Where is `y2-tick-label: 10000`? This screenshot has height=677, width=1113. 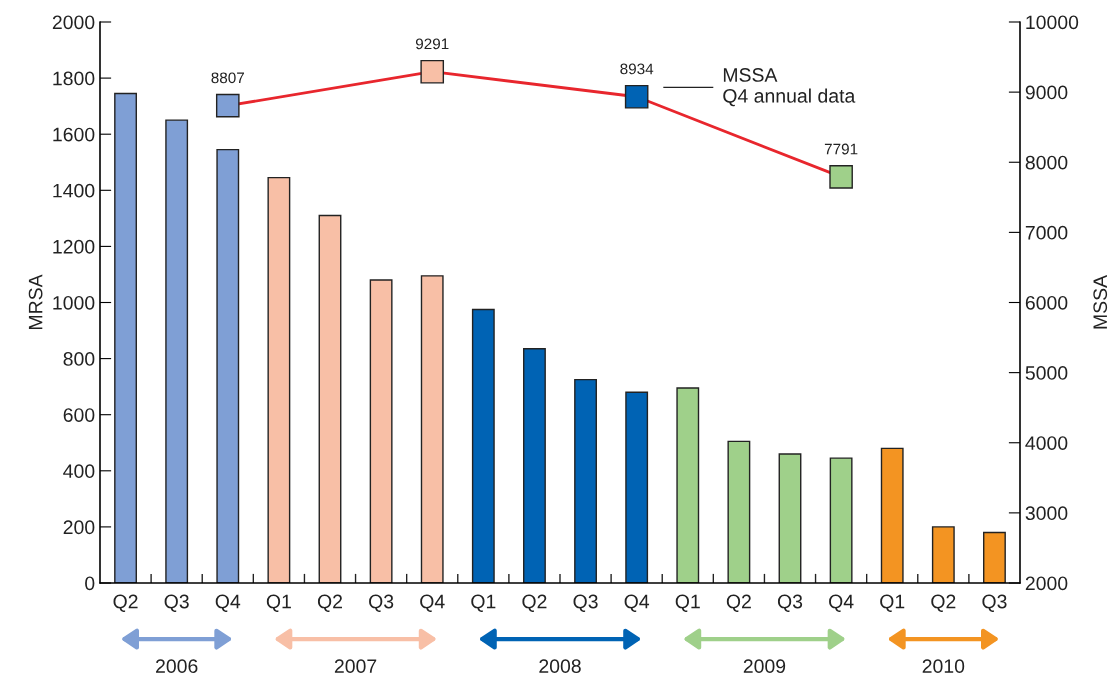 y2-tick-label: 10000 is located at coordinates (1052, 22).